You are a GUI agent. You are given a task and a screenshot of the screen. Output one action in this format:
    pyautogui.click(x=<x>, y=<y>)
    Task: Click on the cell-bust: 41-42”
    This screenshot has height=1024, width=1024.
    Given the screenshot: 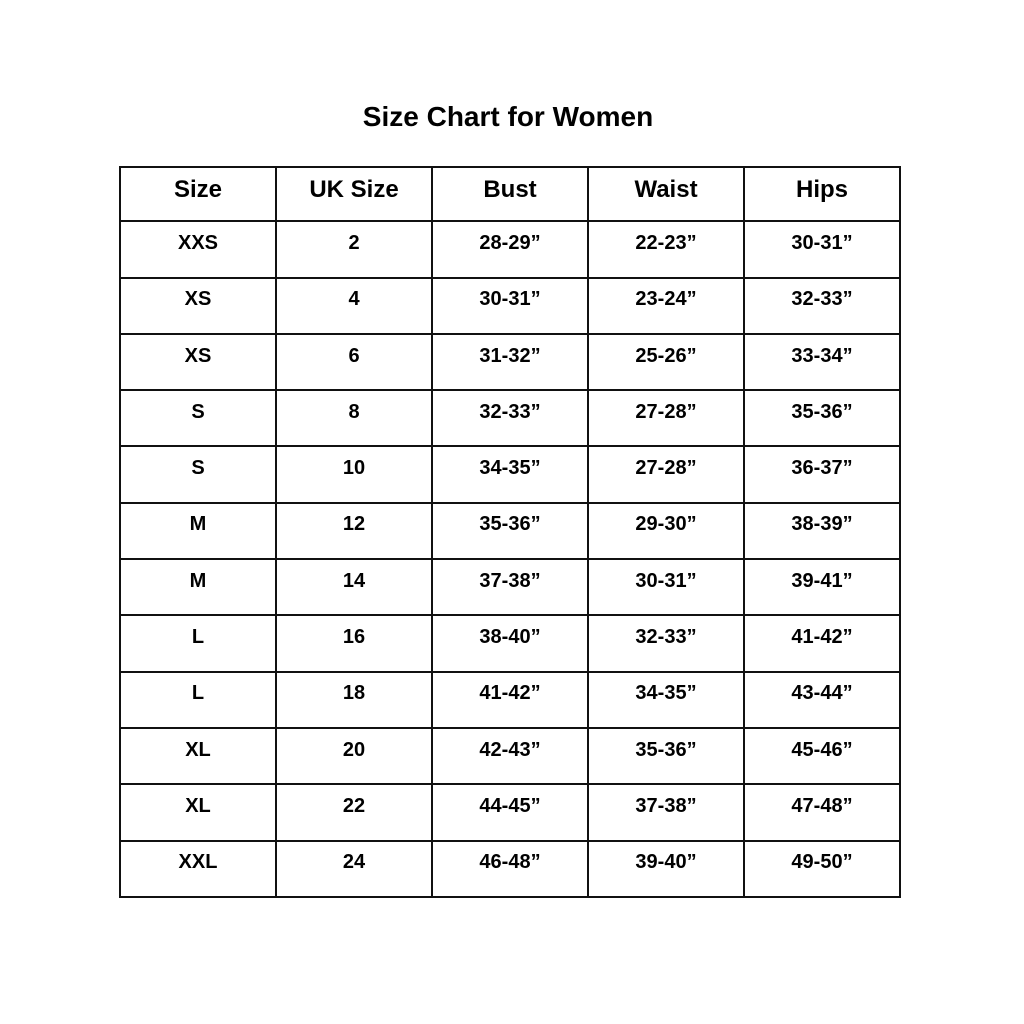 What is the action you would take?
    pyautogui.click(x=510, y=699)
    